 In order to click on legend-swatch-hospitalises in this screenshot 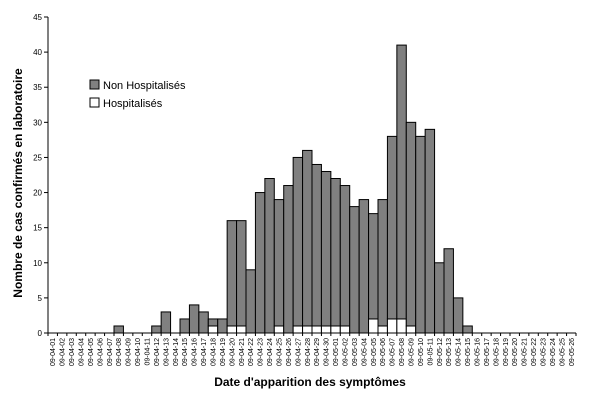, I will do `click(94, 102)`.